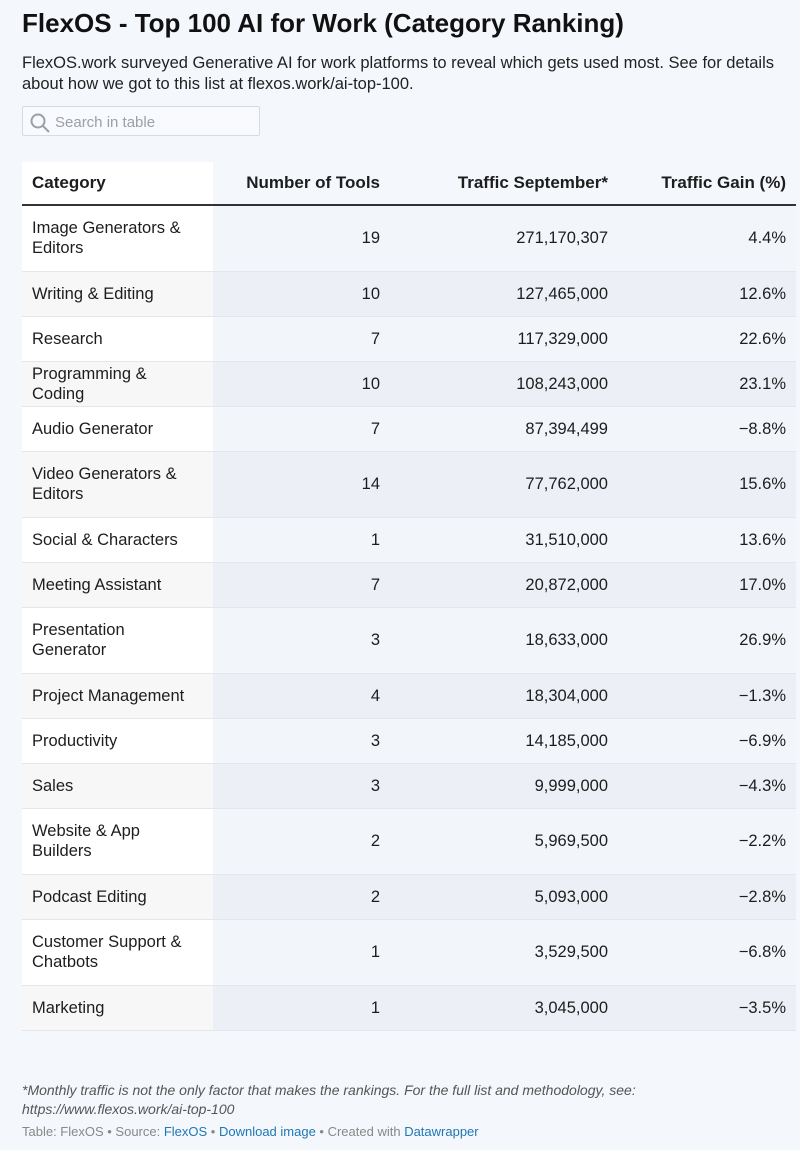  I want to click on footer-link: Datawrapper, so click(441, 1131).